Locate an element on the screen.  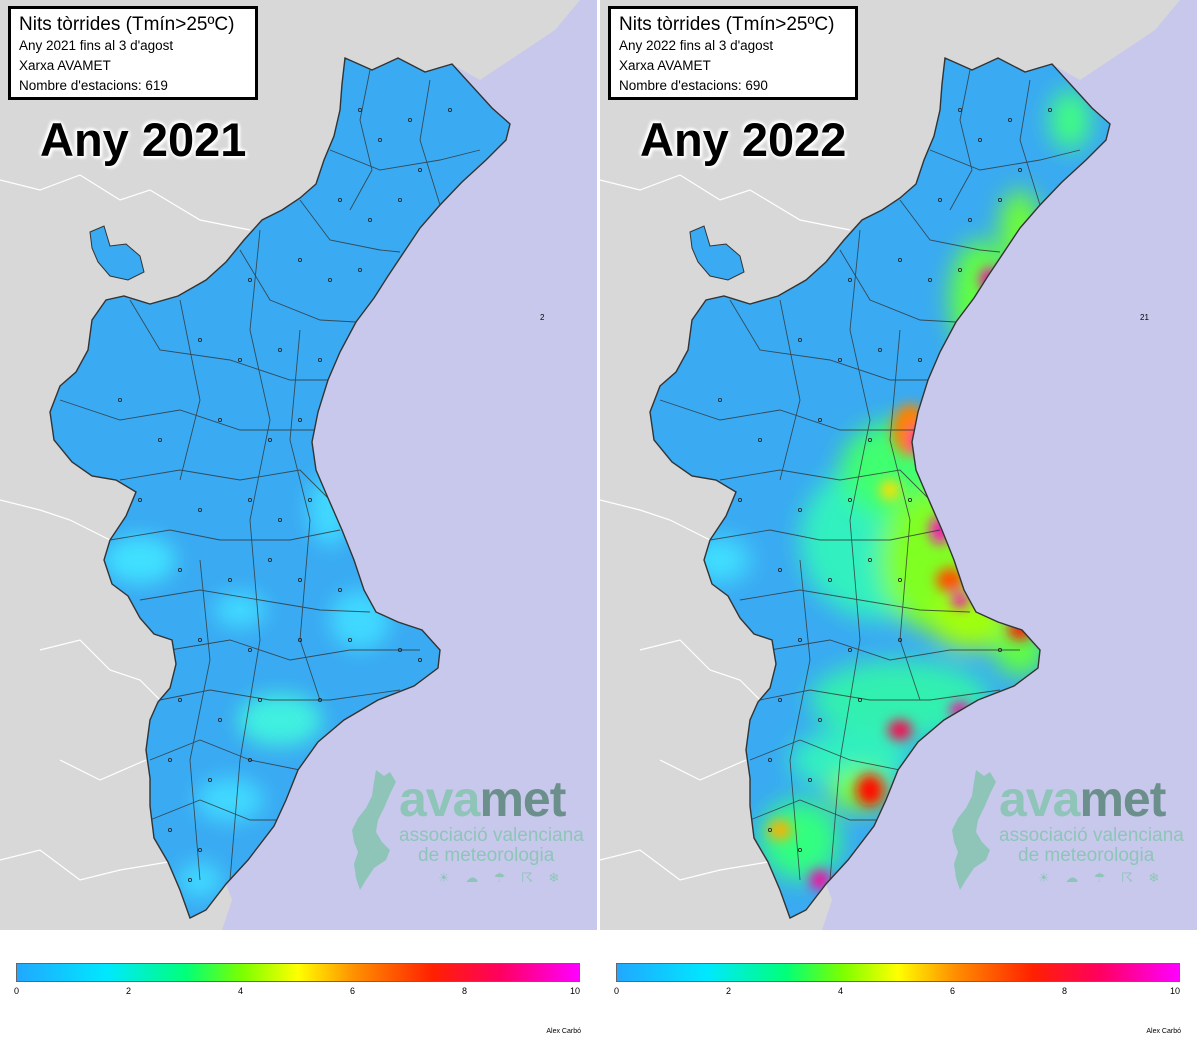
map-subtitle: Any 2021 fins al 3 d'agost is located at coordinates (96, 45).